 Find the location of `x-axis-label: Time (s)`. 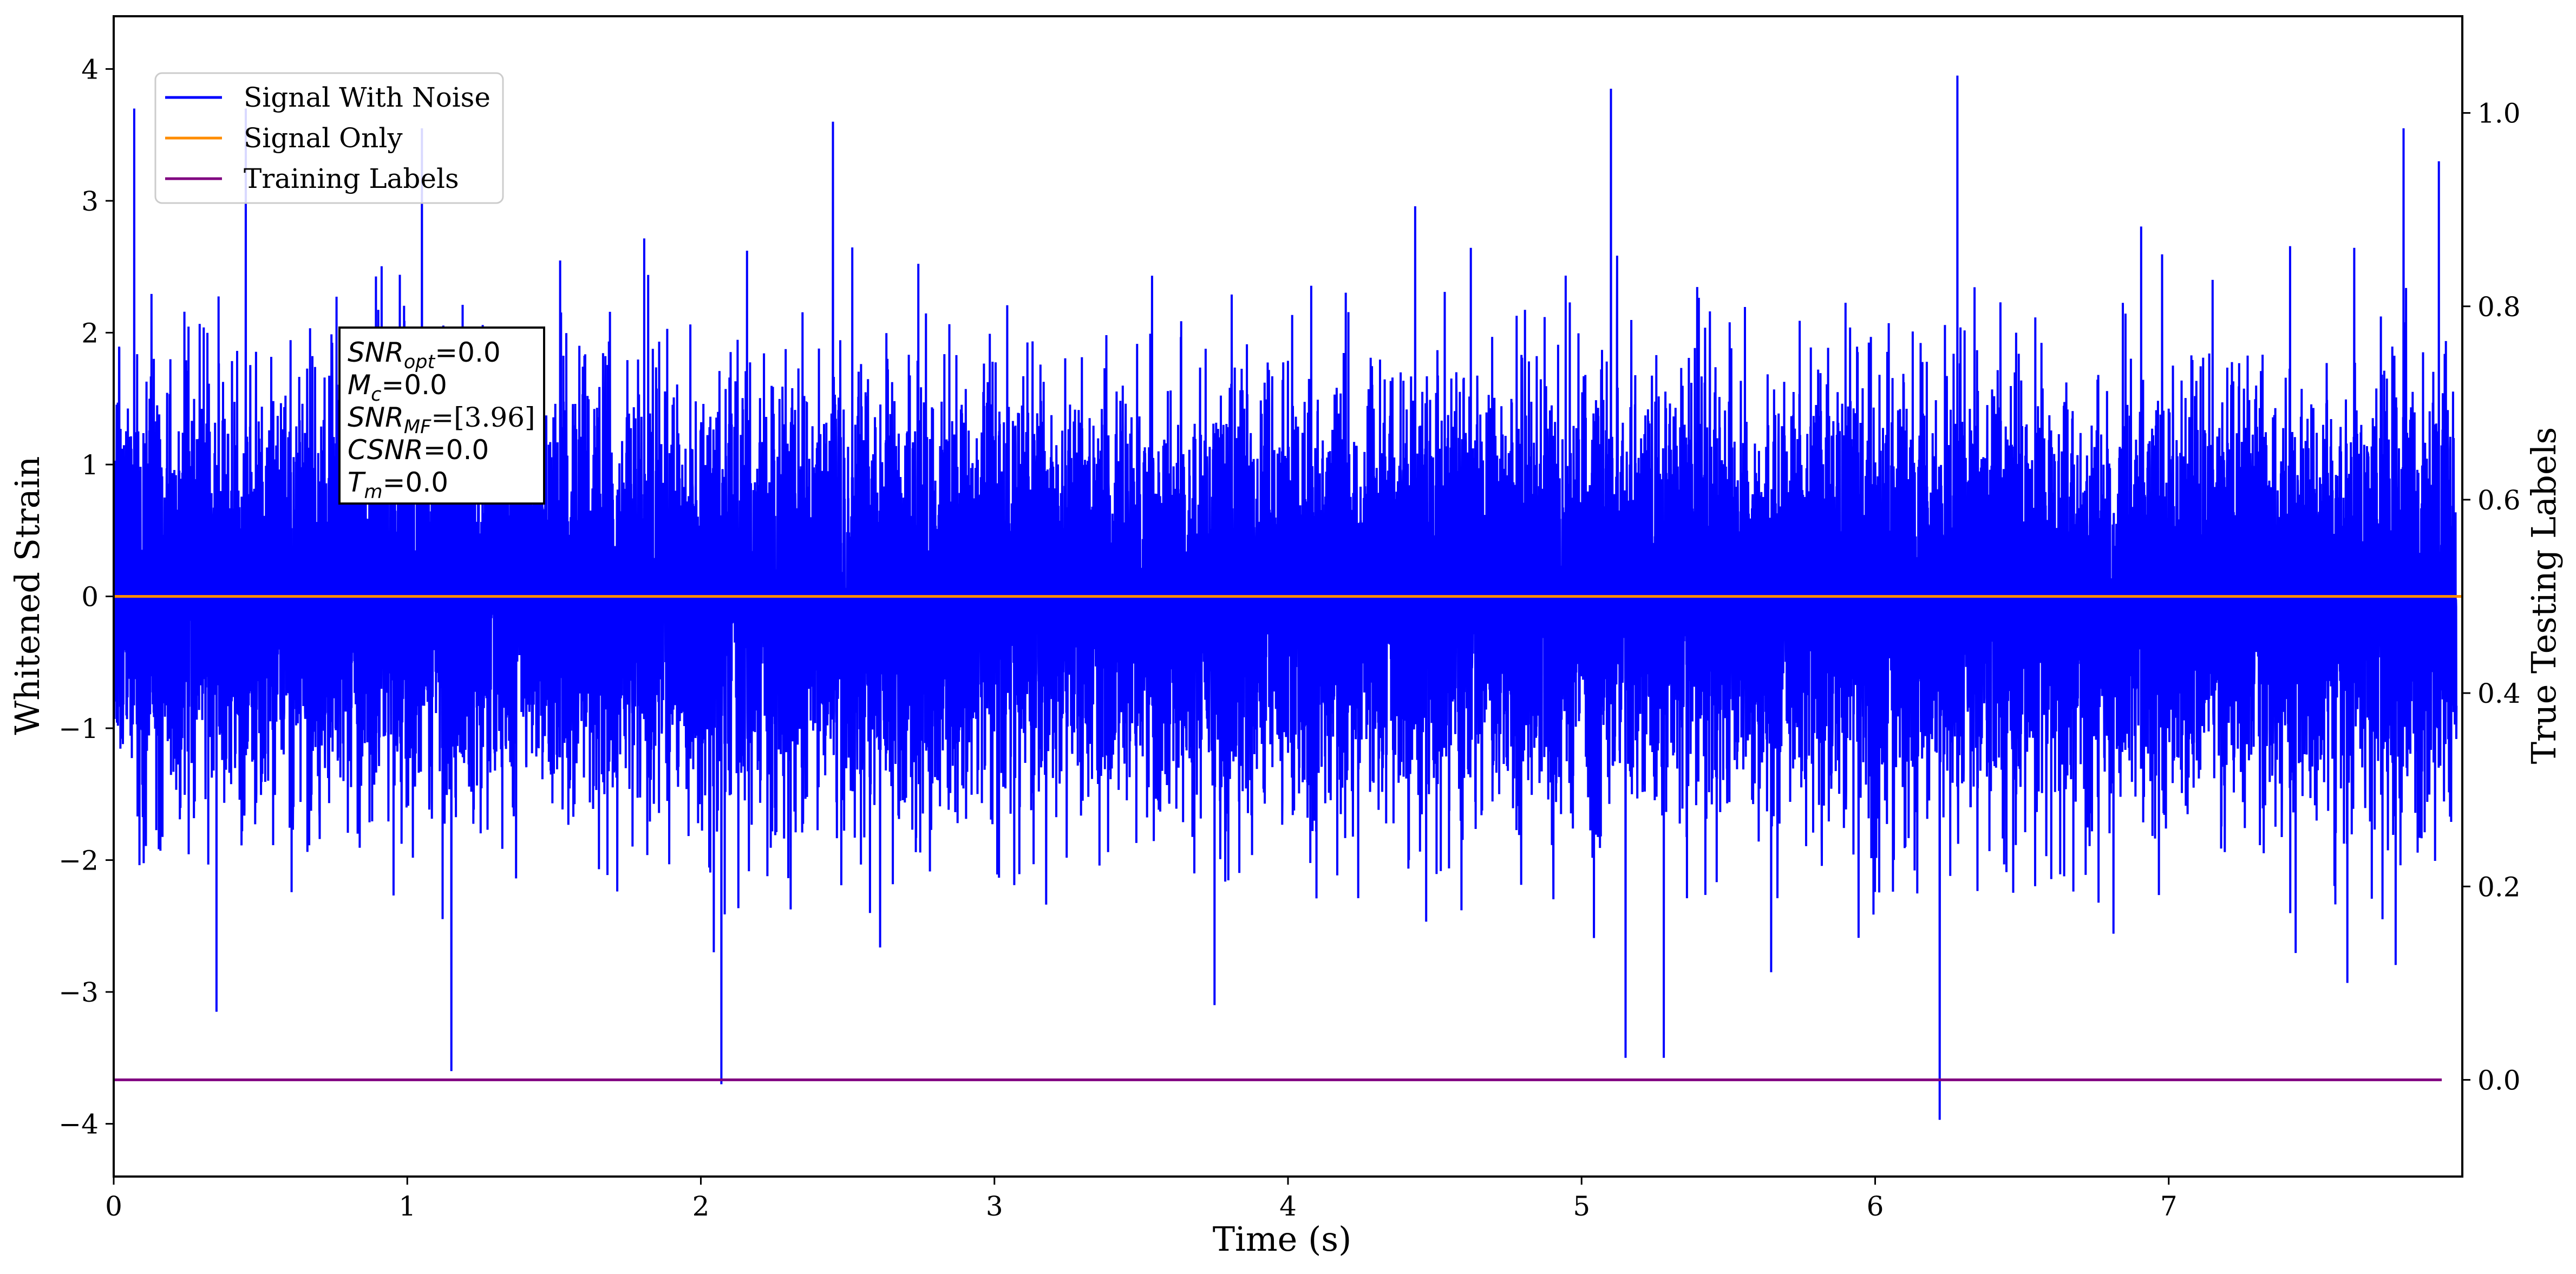

x-axis-label: Time (s) is located at coordinates (1282, 1239).